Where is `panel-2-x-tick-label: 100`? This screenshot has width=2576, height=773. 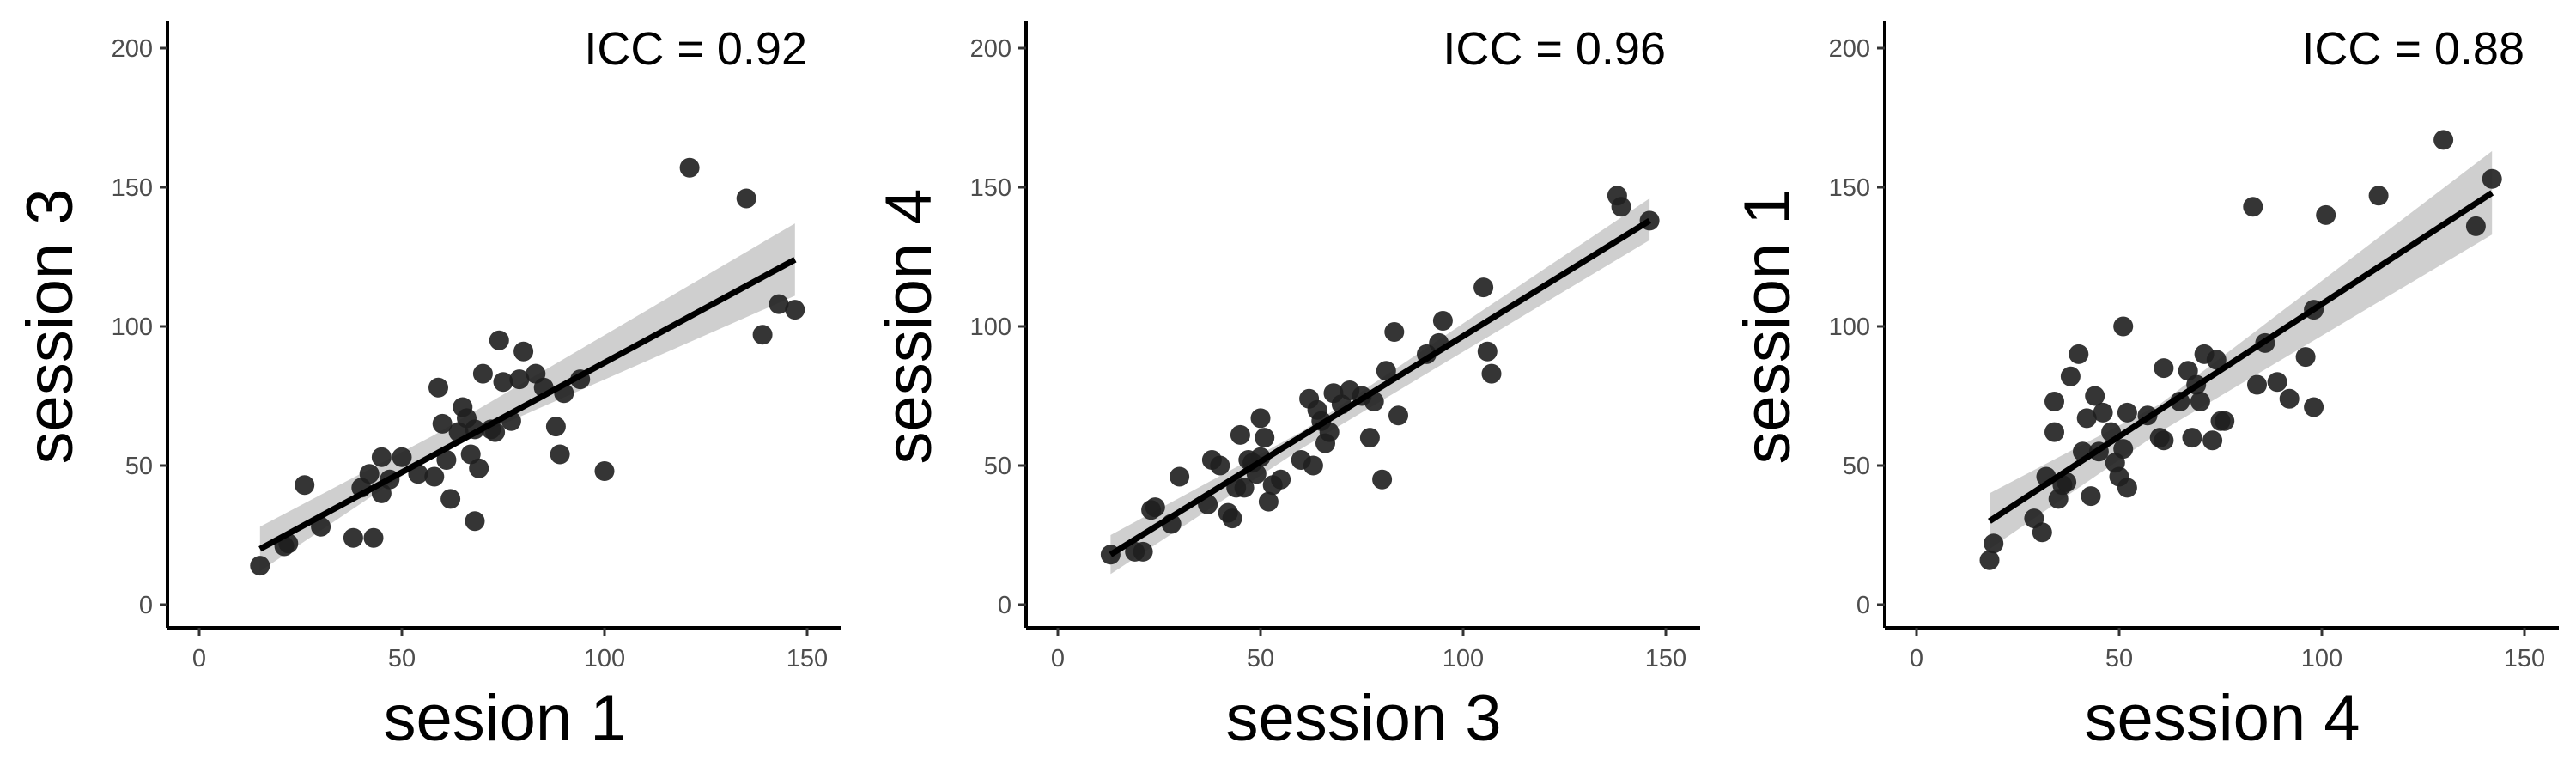
panel-2-x-tick-label: 100 is located at coordinates (1463, 659).